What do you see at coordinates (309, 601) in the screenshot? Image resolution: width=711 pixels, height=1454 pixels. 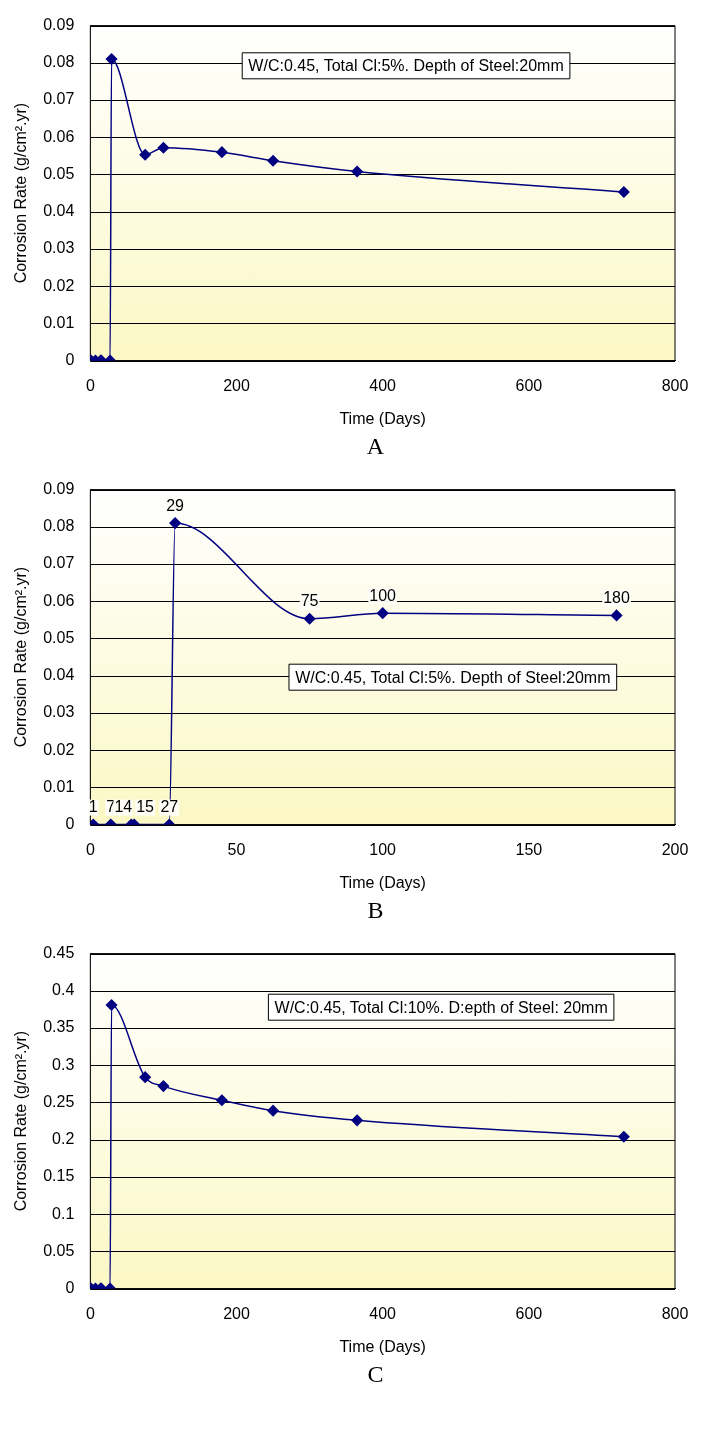 I see `annotation: 75` at bounding box center [309, 601].